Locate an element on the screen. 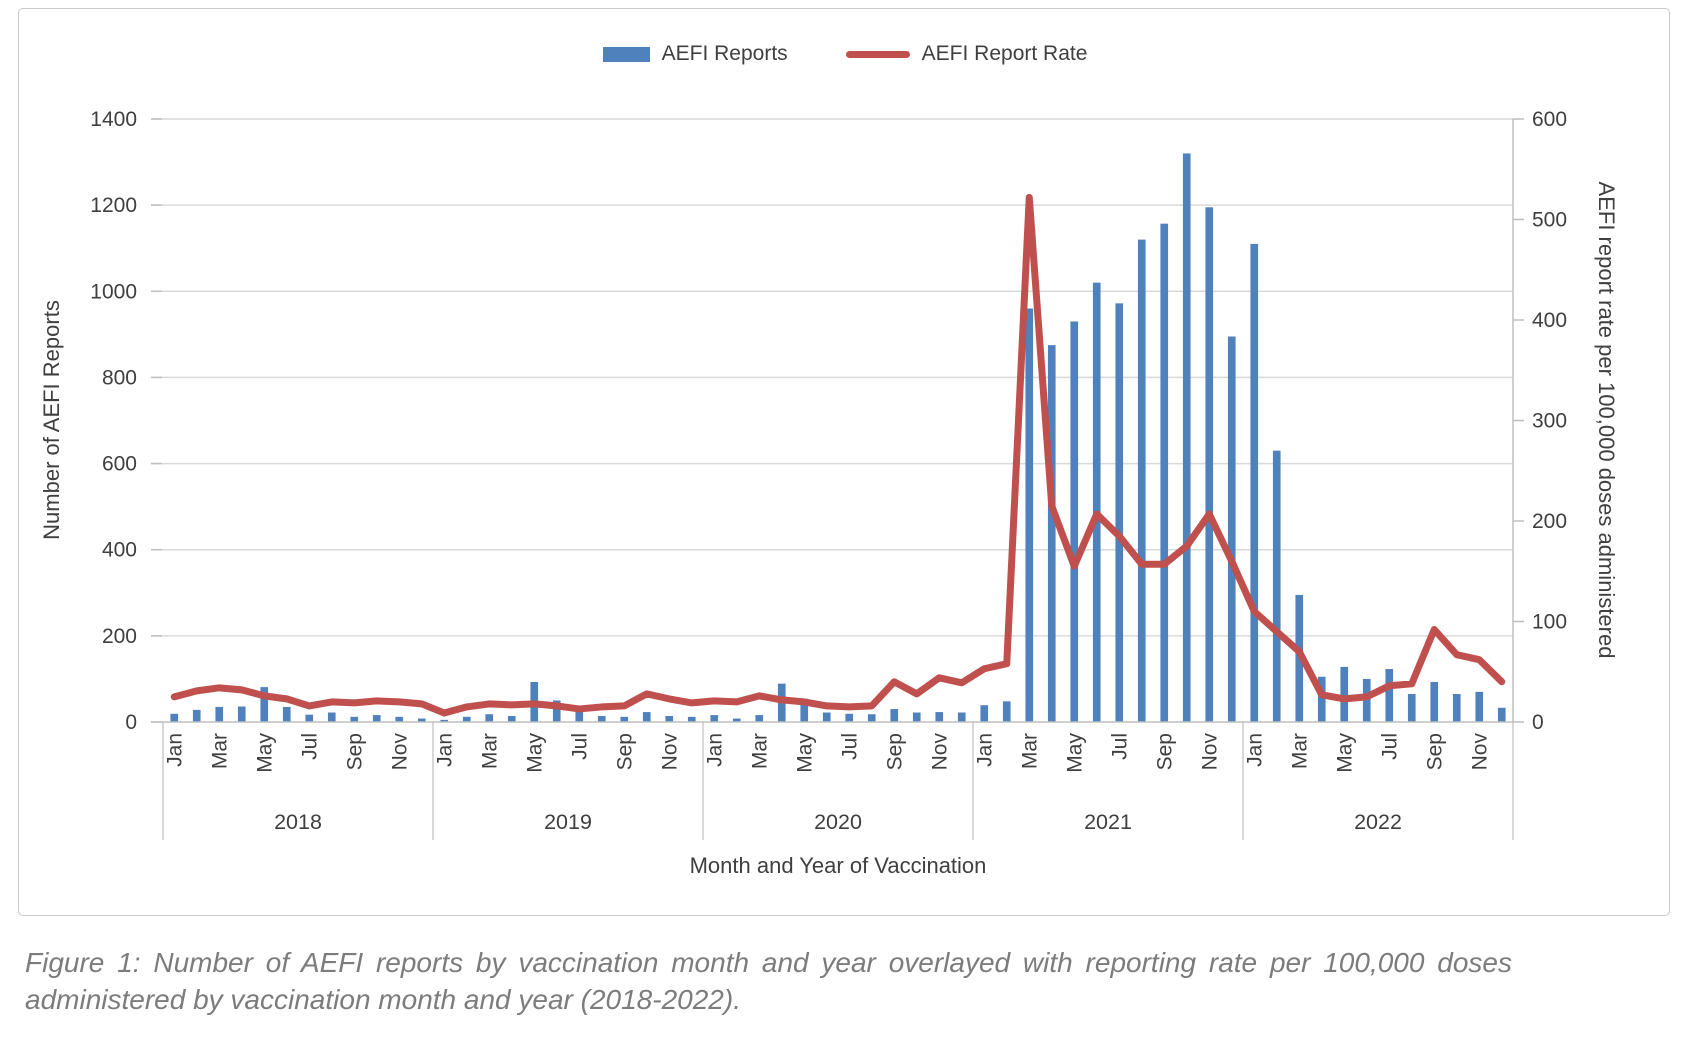 Image resolution: width=1690 pixels, height=1052 pixels. month-label-2020-Mar: Mar is located at coordinates (759, 751).